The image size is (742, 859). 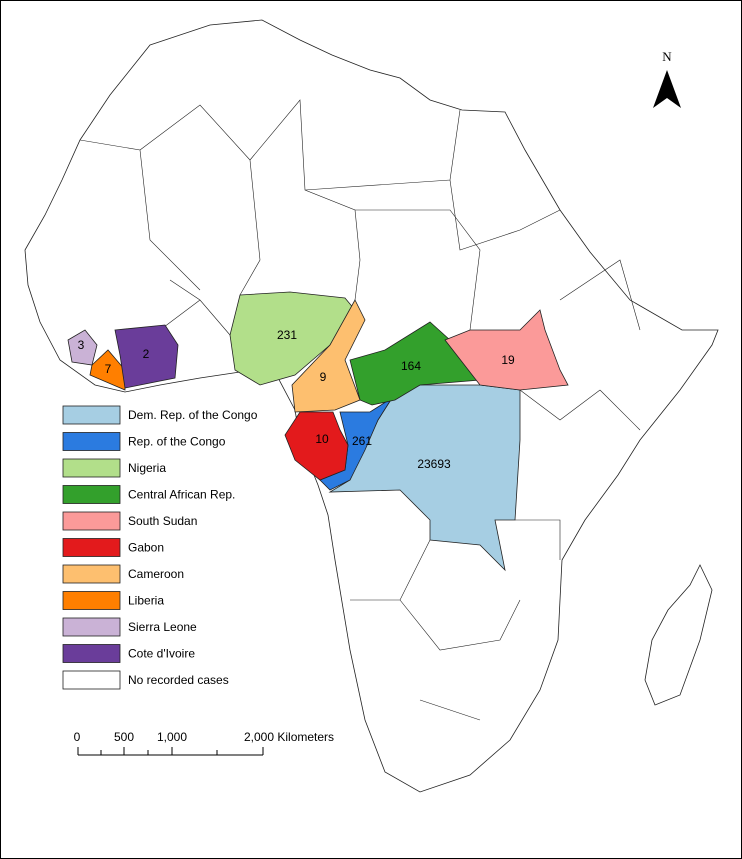 I want to click on legend-label: Dem. Rep. of the Congo, so click(x=193, y=415).